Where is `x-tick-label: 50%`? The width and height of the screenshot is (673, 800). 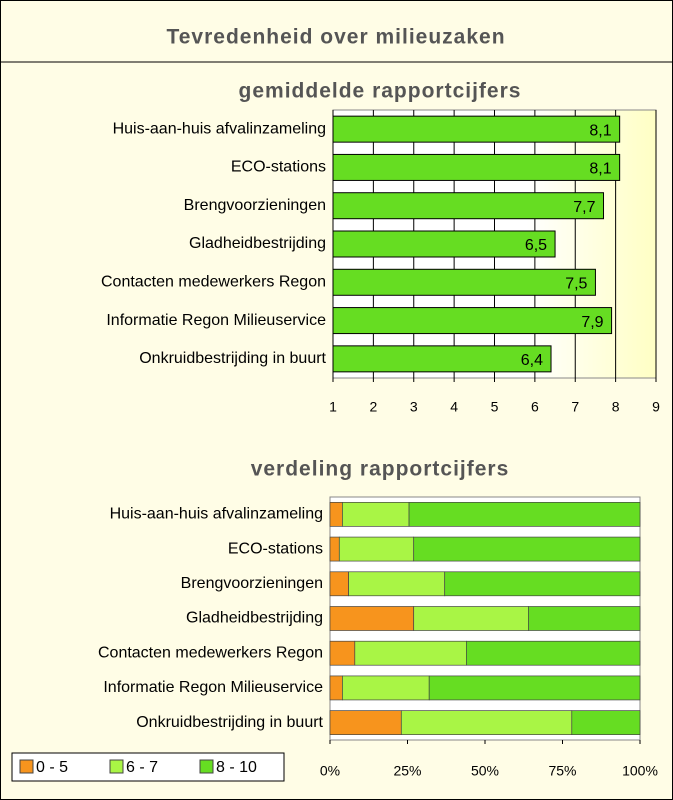 x-tick-label: 50% is located at coordinates (485, 771).